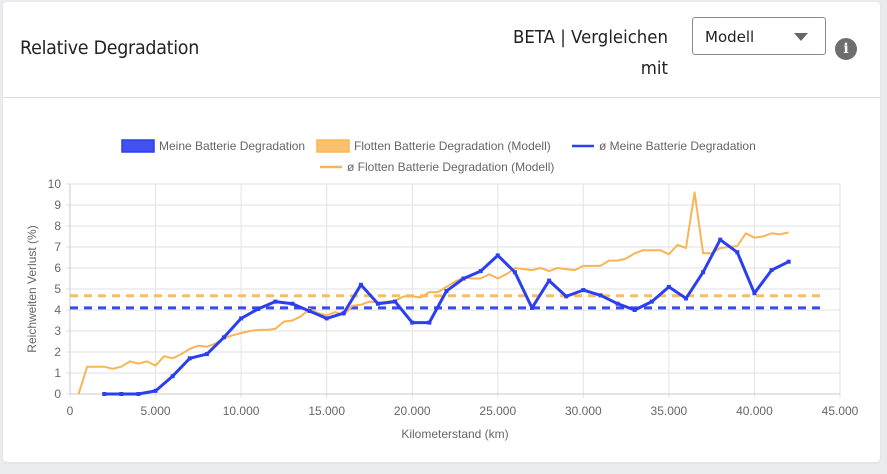 Image resolution: width=887 pixels, height=474 pixels. I want to click on y-tick-label: 9, so click(57, 205).